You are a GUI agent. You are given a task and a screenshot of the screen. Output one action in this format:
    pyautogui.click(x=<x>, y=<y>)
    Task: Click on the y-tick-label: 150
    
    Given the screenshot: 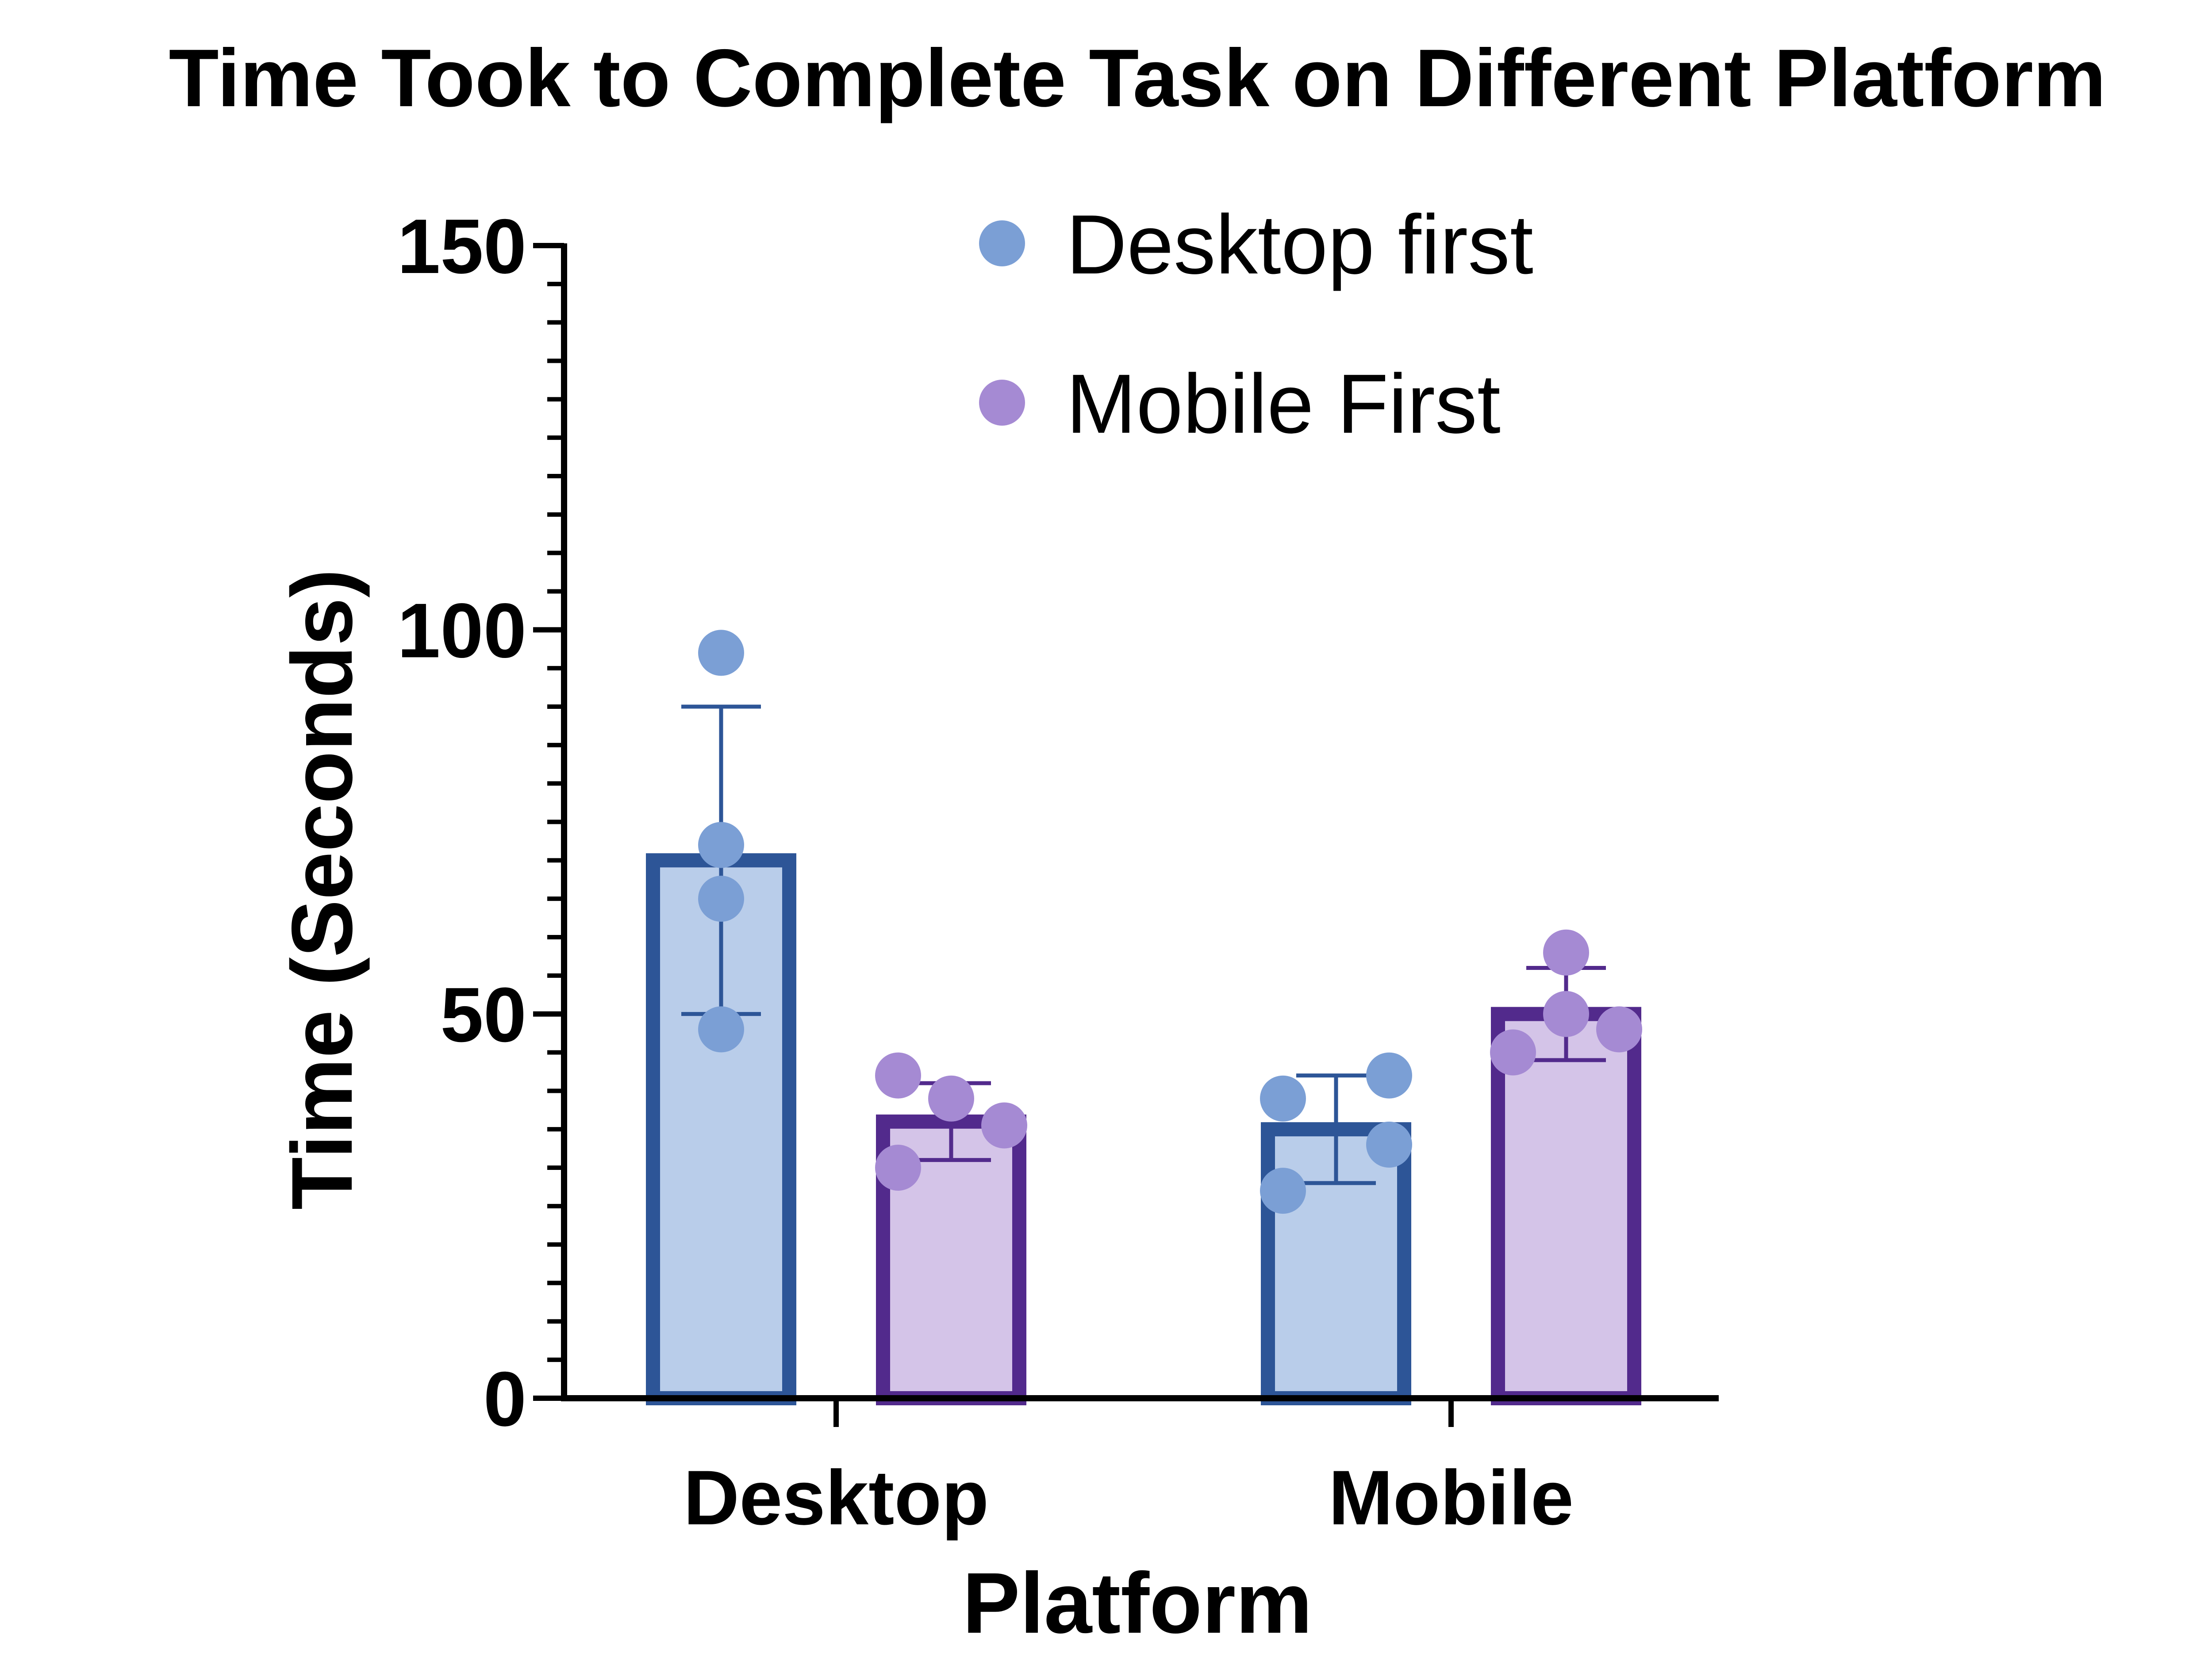 What is the action you would take?
    pyautogui.click(x=462, y=247)
    